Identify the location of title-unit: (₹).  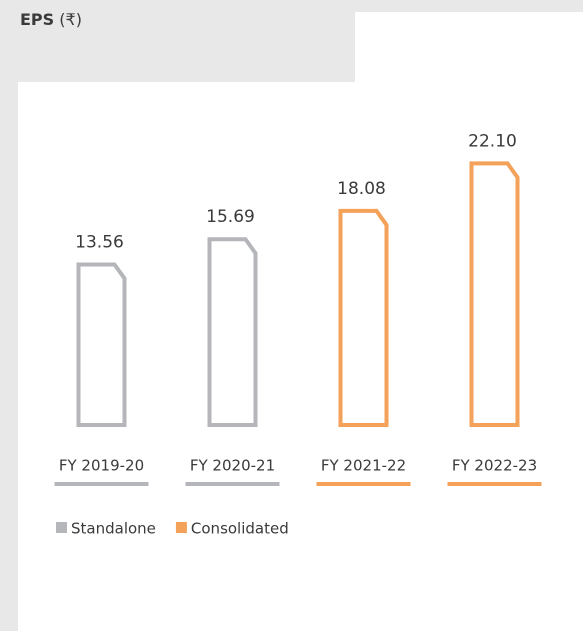
(70, 19).